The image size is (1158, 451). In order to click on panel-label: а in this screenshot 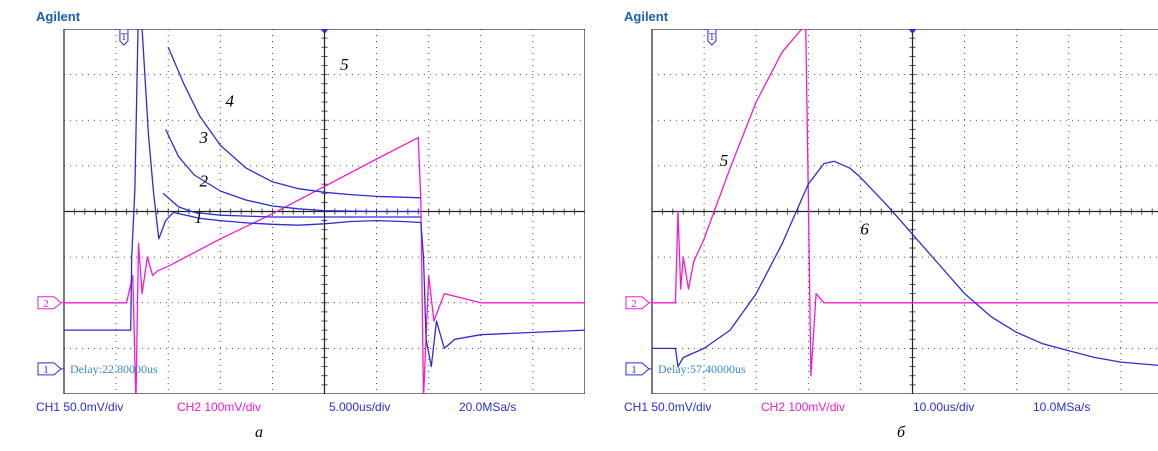, I will do `click(259, 432)`.